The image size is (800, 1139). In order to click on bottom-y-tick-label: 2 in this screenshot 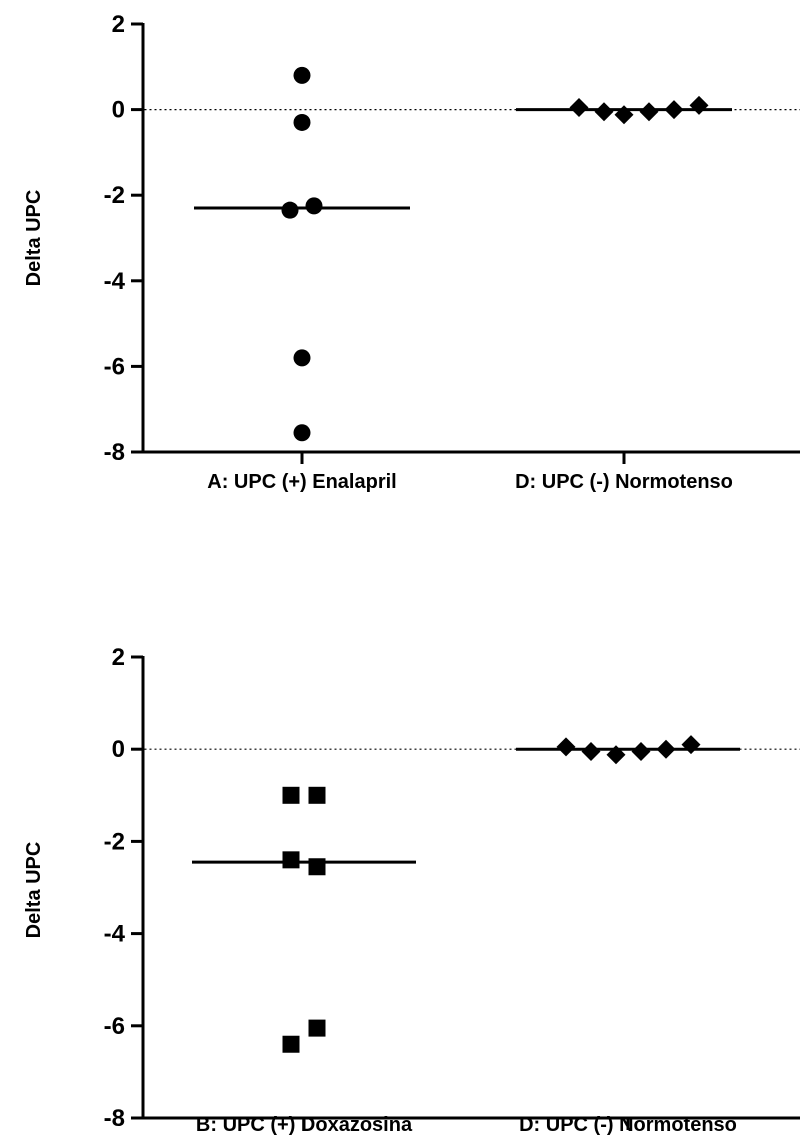, I will do `click(118, 657)`.